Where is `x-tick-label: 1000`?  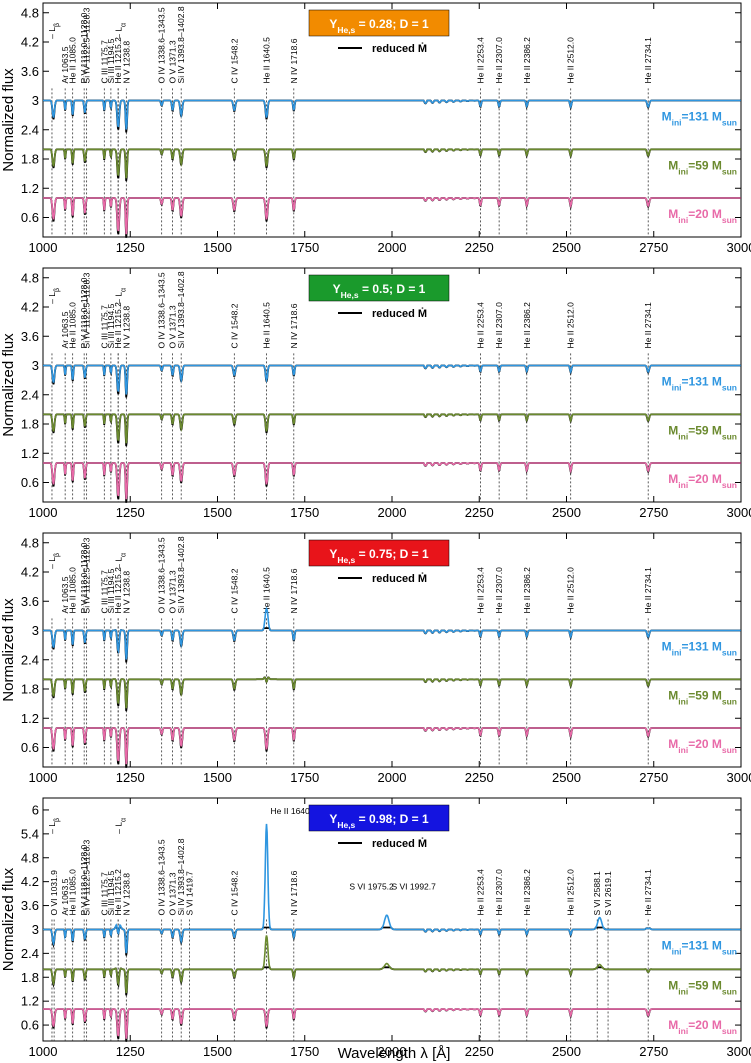 x-tick-label: 1000 is located at coordinates (43, 777).